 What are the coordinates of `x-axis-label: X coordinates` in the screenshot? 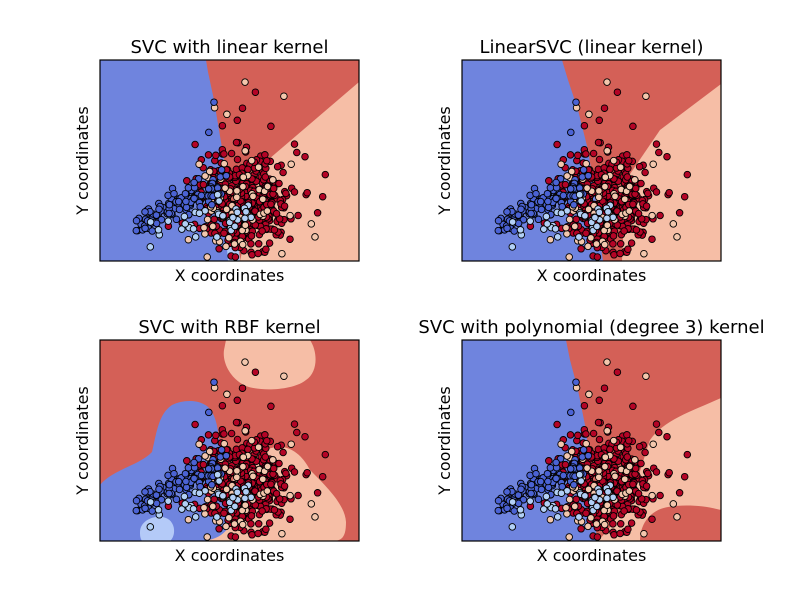 It's located at (230, 275).